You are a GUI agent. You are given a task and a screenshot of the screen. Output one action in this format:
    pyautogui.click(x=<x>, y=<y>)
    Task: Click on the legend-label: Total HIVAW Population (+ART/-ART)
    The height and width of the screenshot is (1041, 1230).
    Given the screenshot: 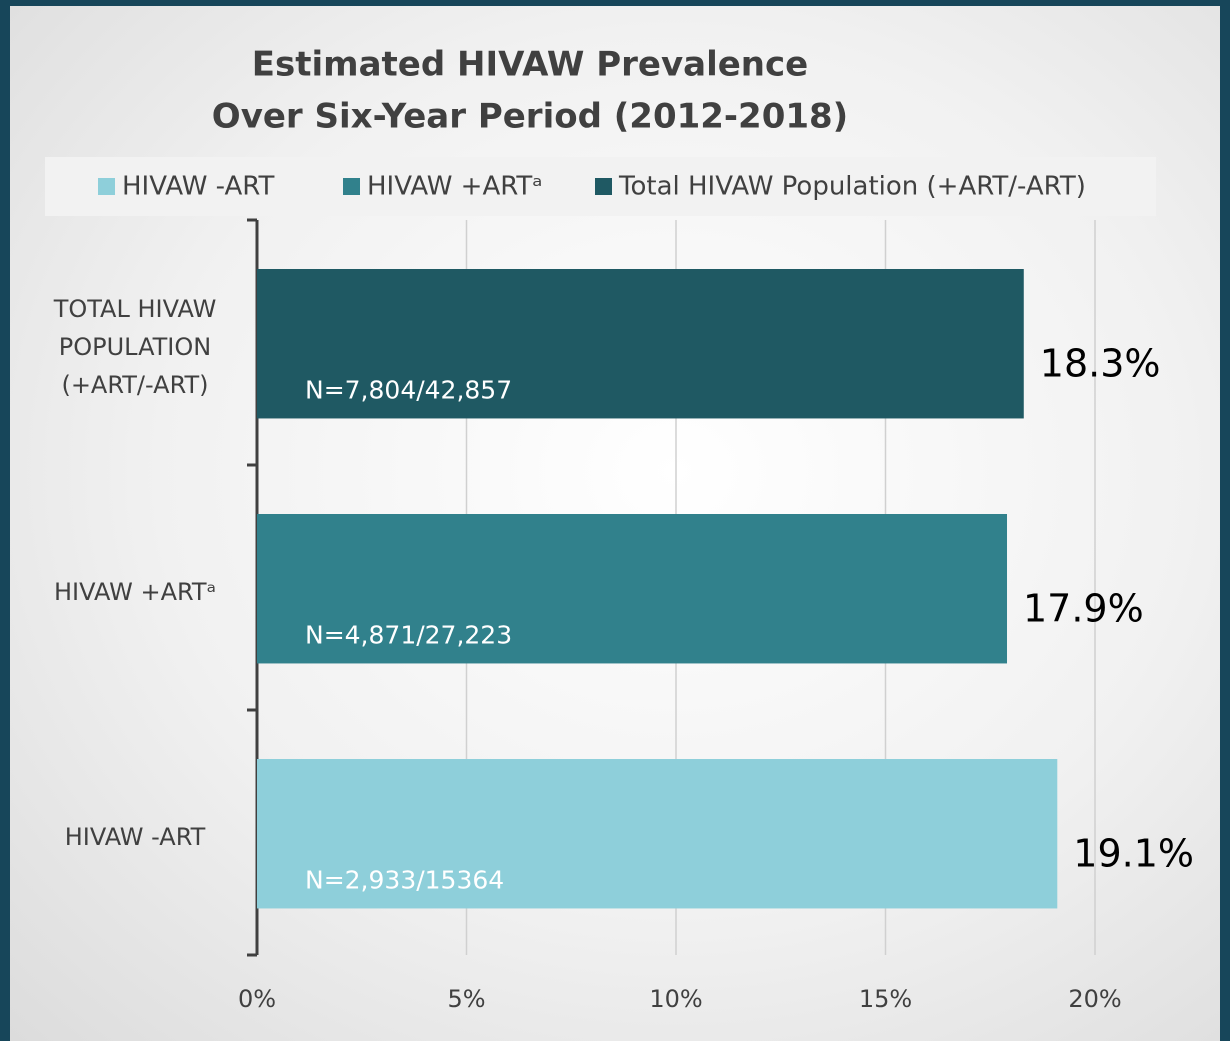 What is the action you would take?
    pyautogui.click(x=852, y=187)
    